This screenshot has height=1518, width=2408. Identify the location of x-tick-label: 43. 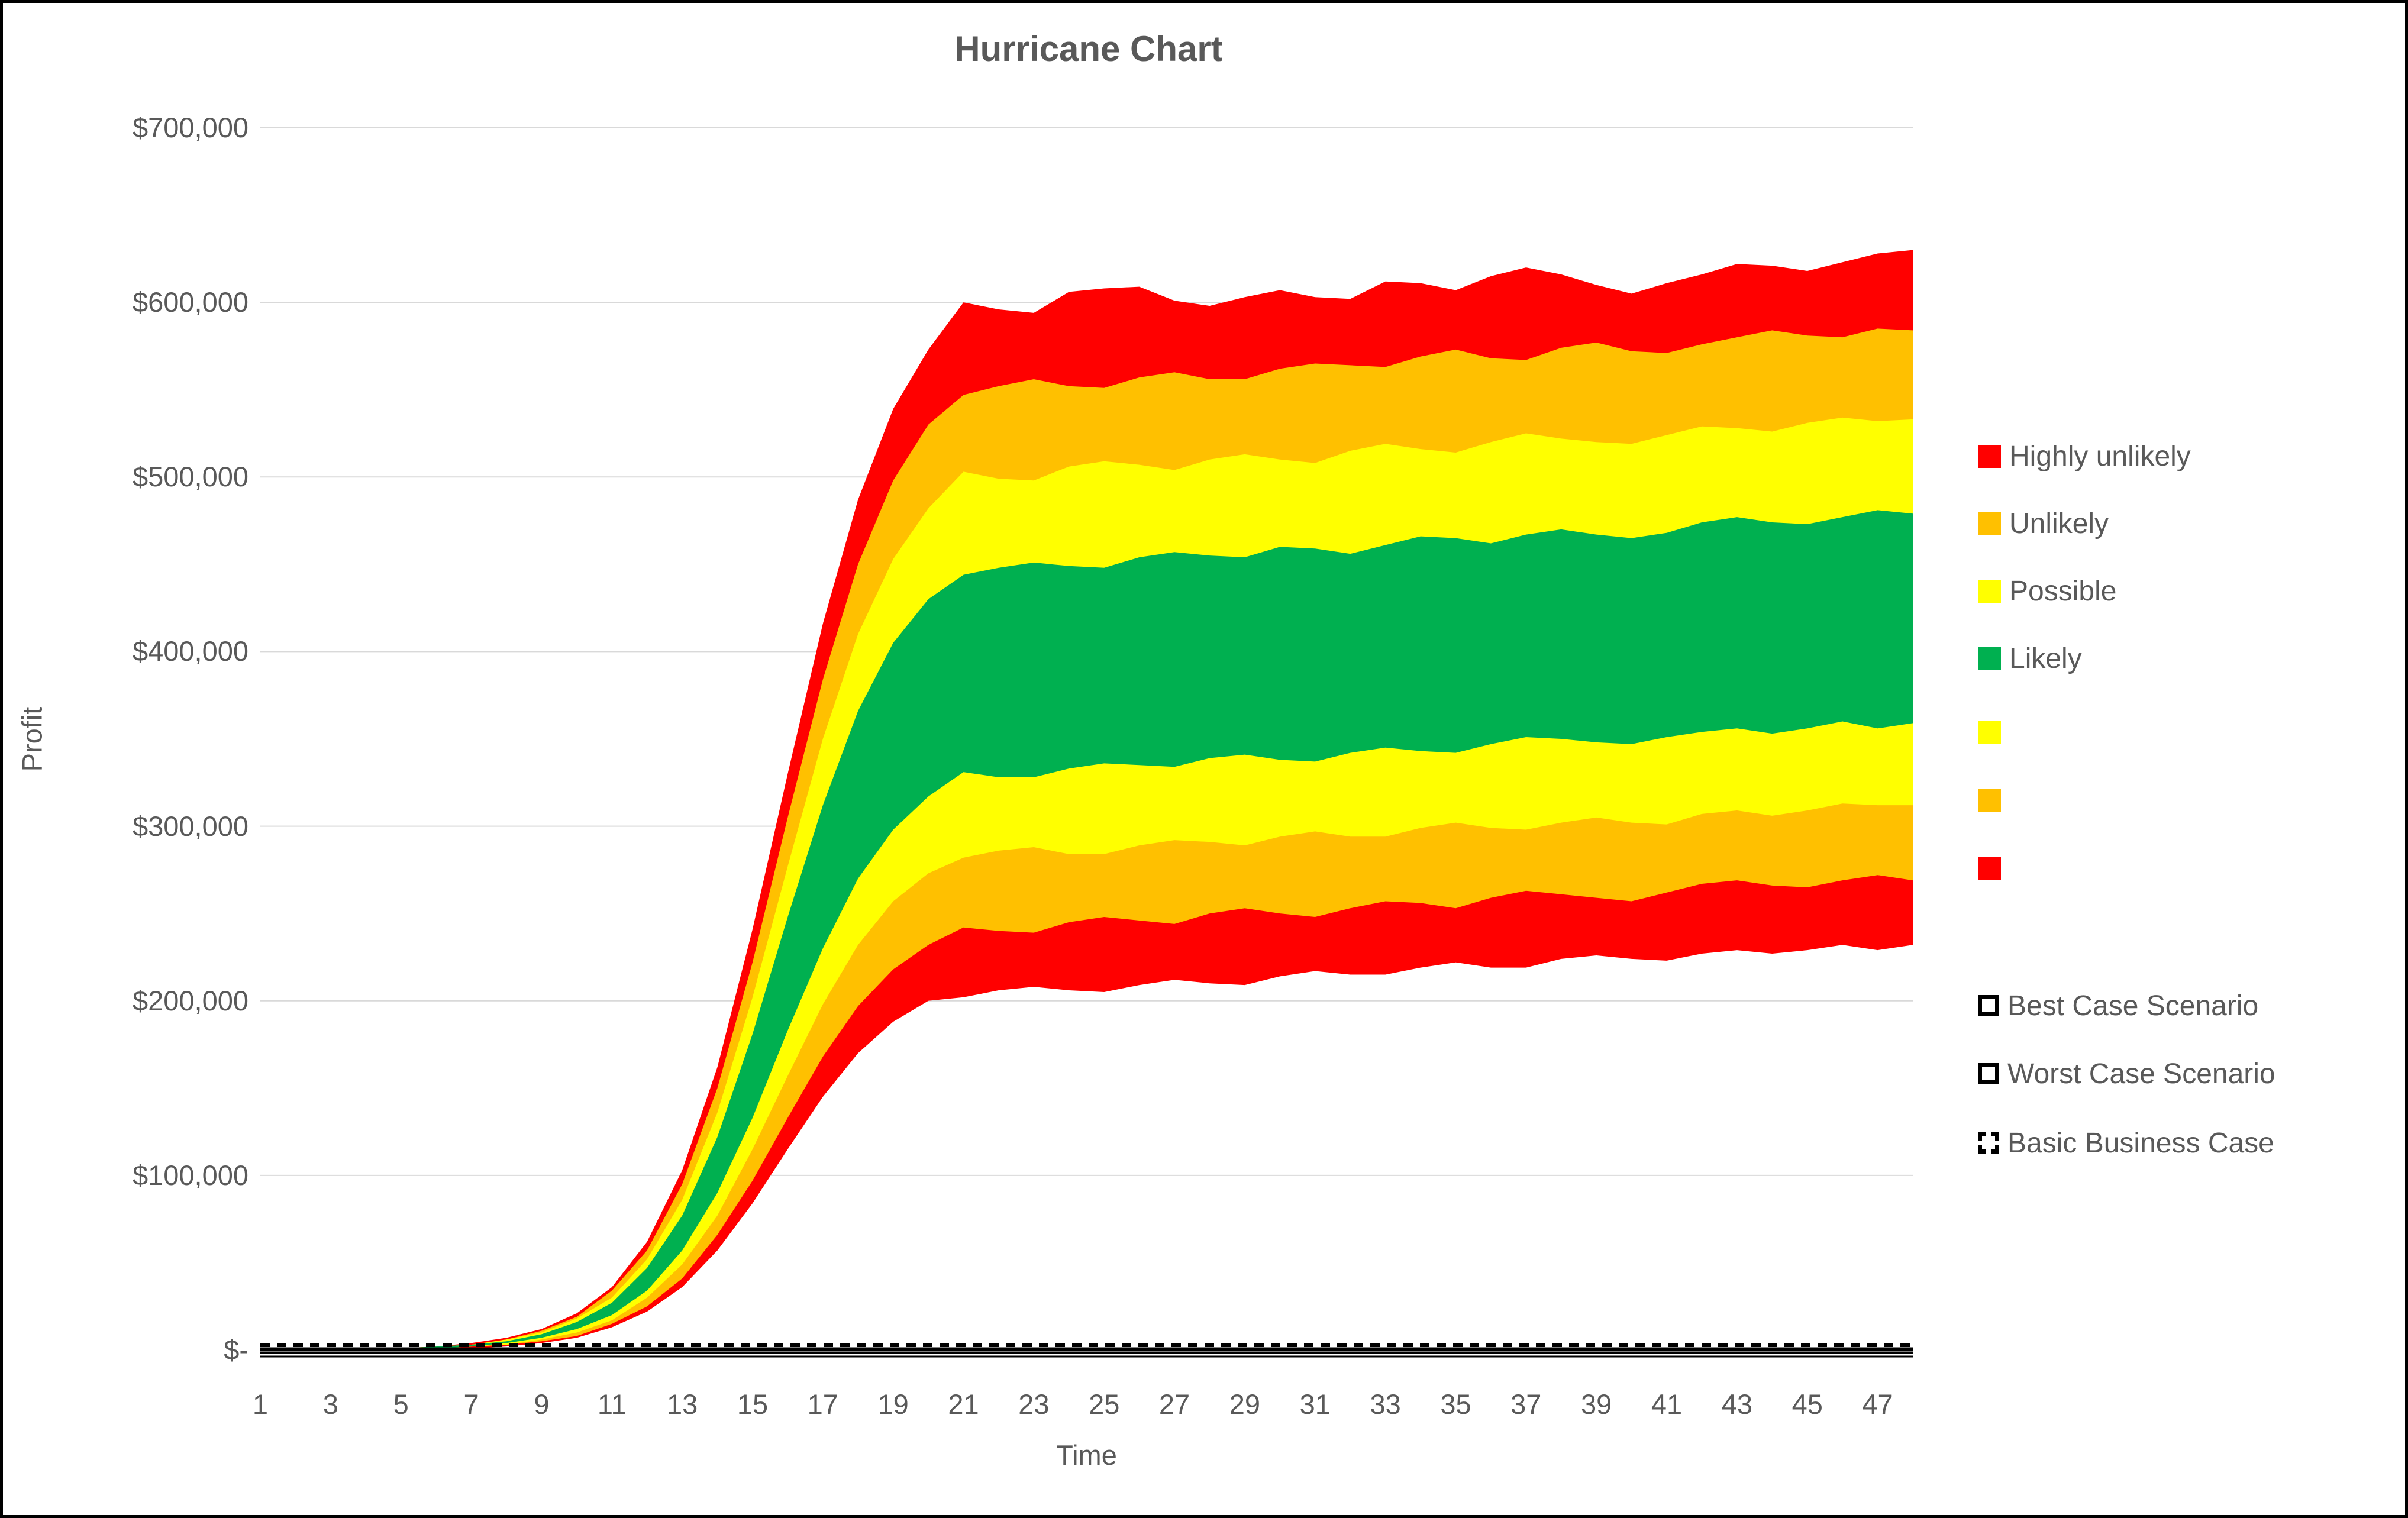
(1737, 1404).